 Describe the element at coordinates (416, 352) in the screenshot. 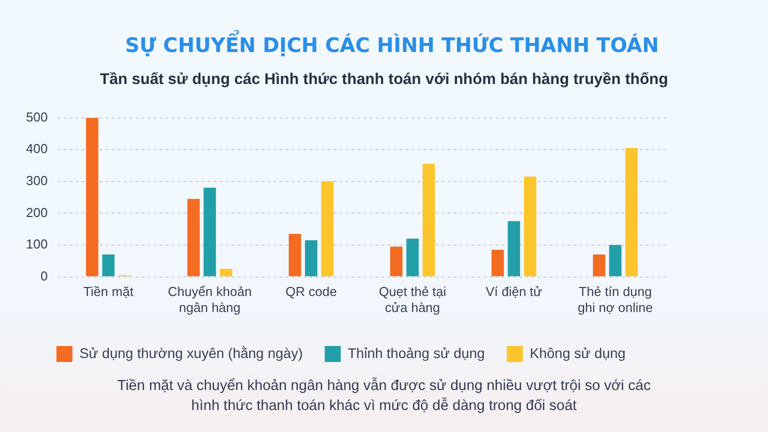

I see `legend-label: Thỉnh thoảng sử dụng` at that location.